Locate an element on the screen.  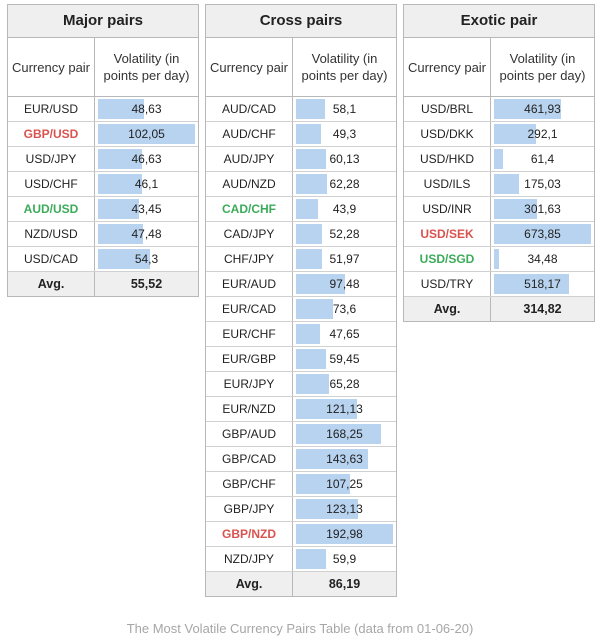
pair-cell: USD/INR is located at coordinates (447, 209).